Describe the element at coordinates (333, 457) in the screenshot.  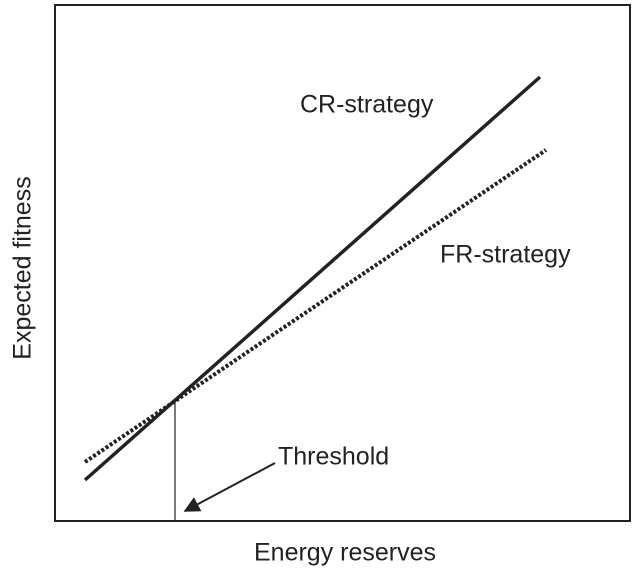
I see `threshold-label: Threshold` at that location.